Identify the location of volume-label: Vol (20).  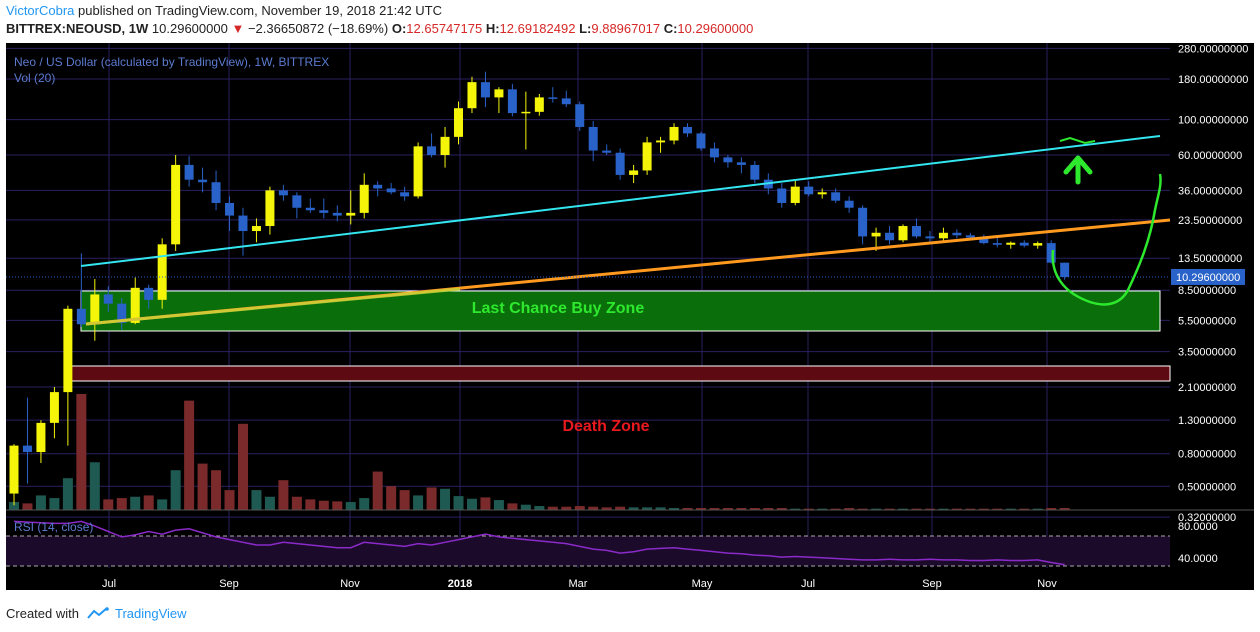
(34, 78).